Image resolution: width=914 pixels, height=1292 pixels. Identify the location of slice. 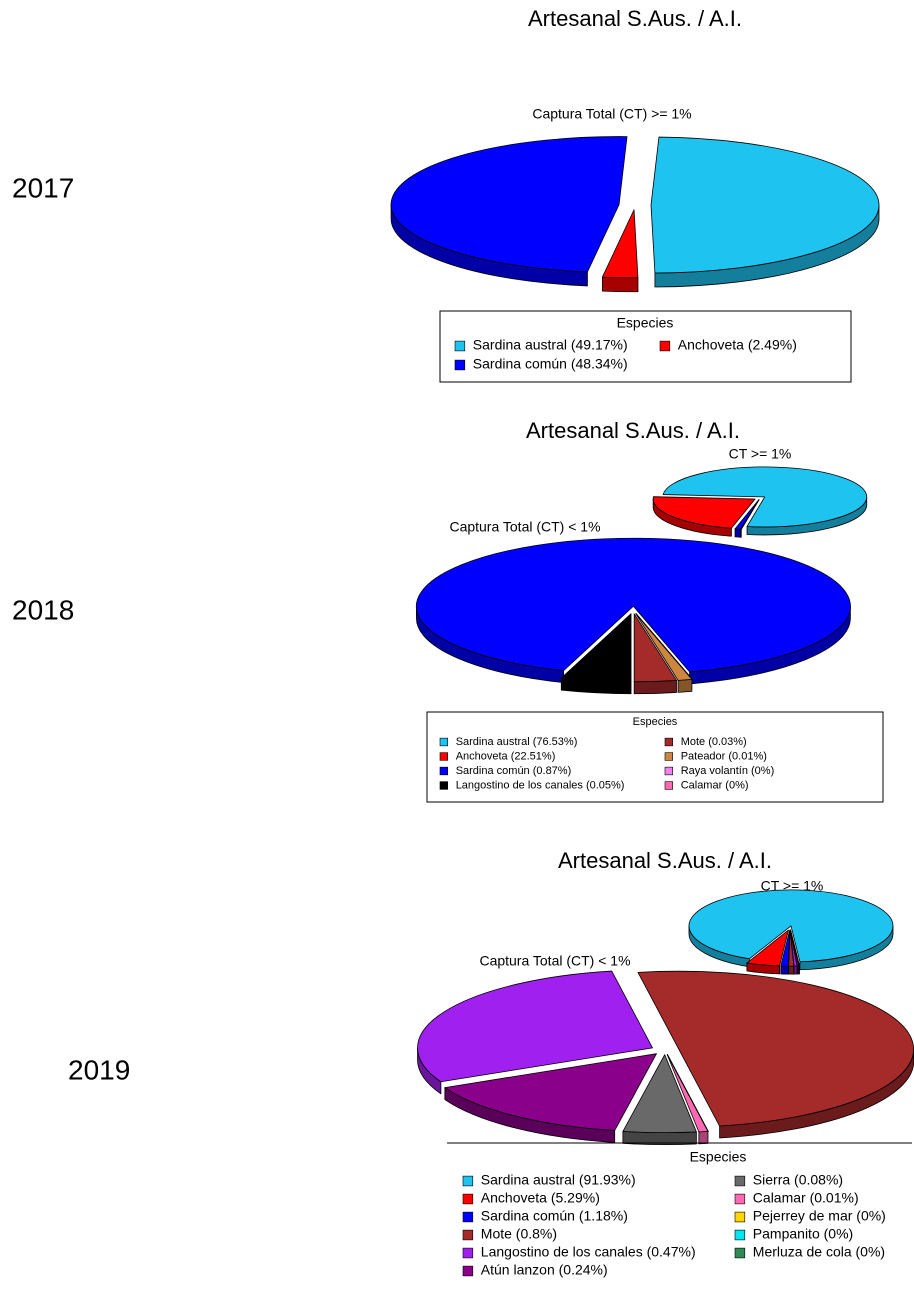
(633, 605).